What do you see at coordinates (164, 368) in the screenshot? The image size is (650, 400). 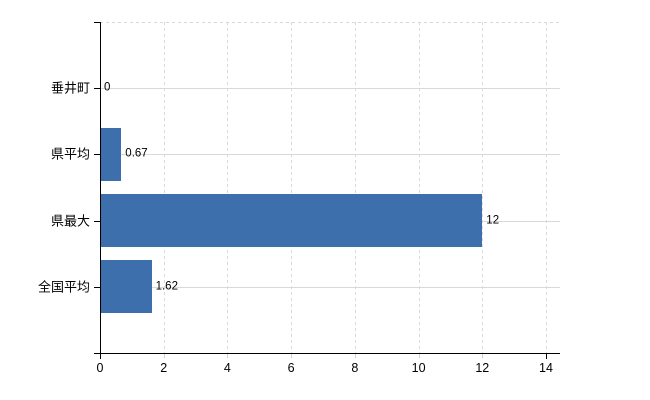 I see `x-tick-label: 2` at bounding box center [164, 368].